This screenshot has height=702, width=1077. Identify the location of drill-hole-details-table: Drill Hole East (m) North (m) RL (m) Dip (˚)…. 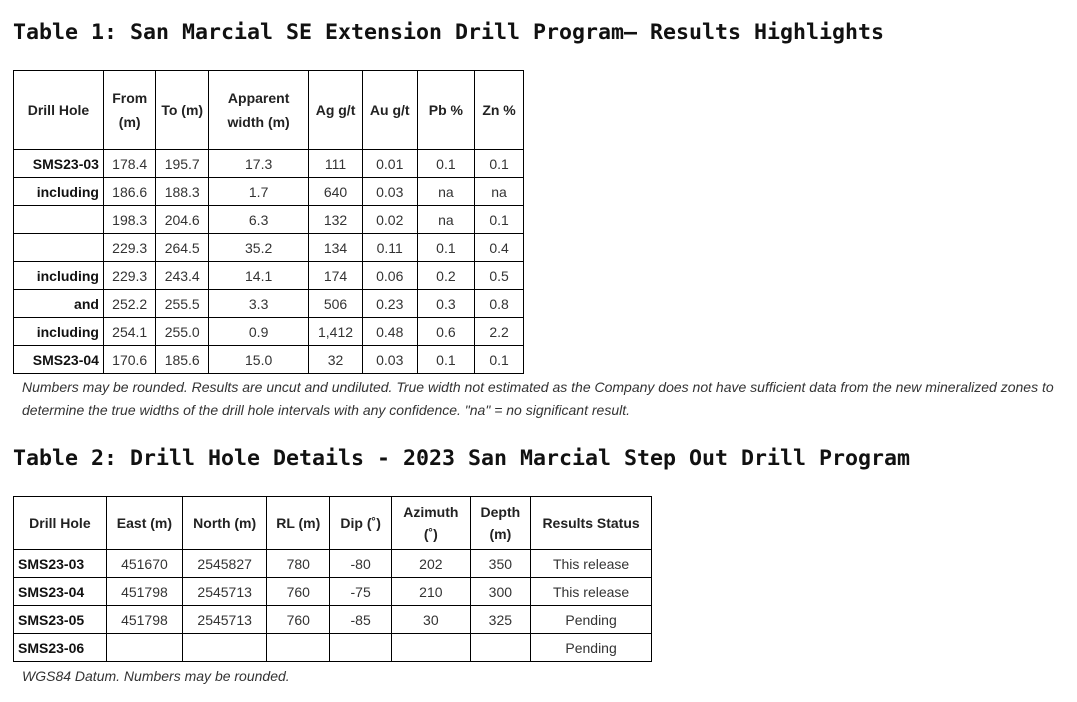
(332, 579).